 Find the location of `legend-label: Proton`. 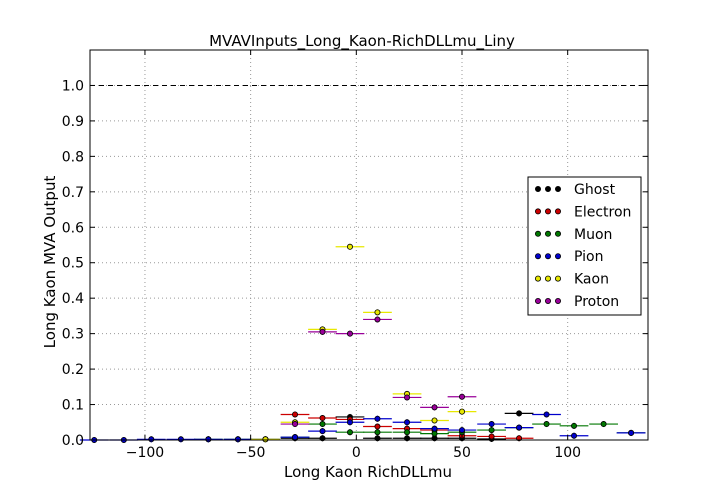

legend-label: Proton is located at coordinates (596, 302).